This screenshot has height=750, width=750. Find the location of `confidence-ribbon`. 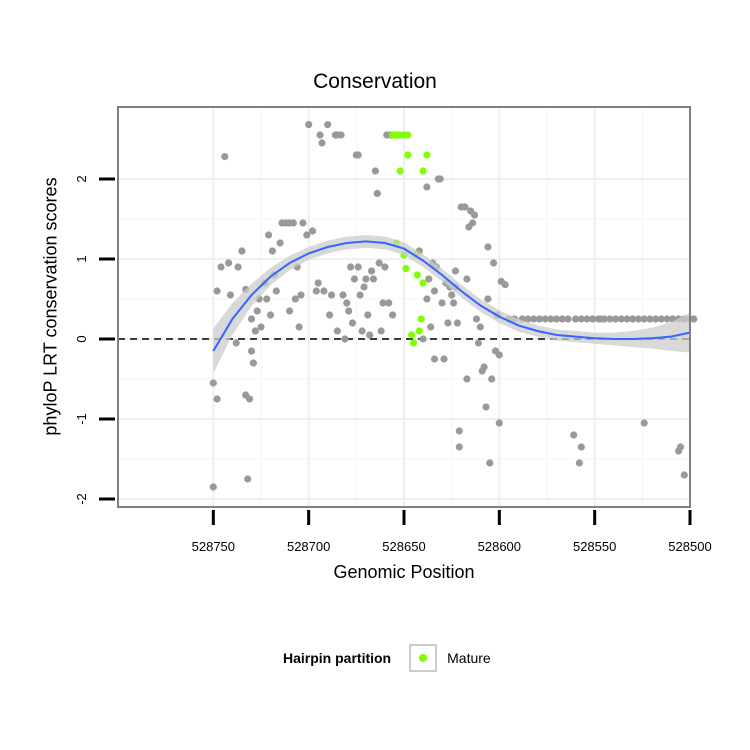

confidence-ribbon is located at coordinates (452, 304).